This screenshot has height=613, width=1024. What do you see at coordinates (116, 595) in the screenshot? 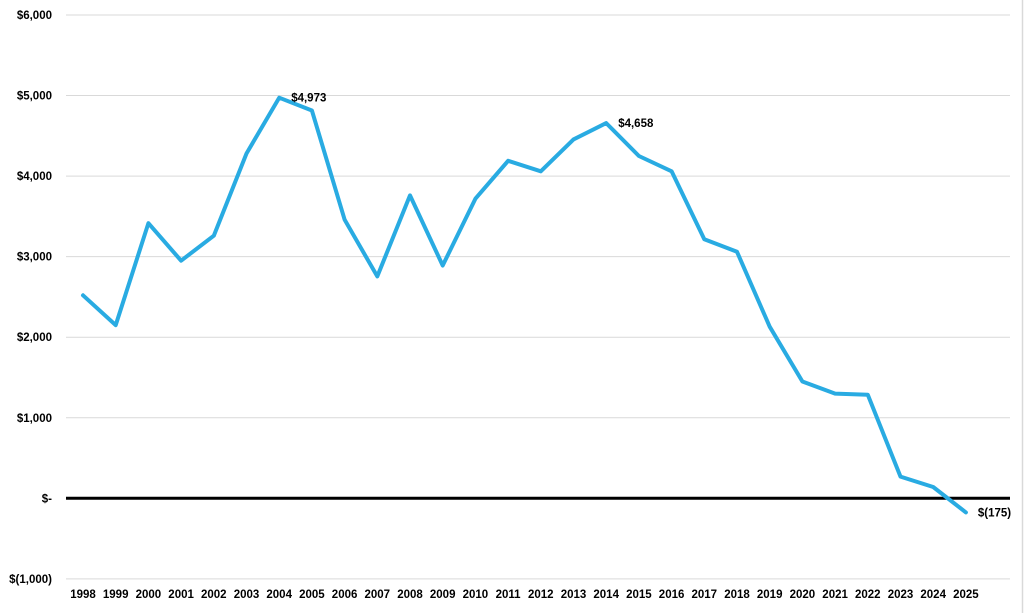
I see `x-axis-label: 1999` at bounding box center [116, 595].